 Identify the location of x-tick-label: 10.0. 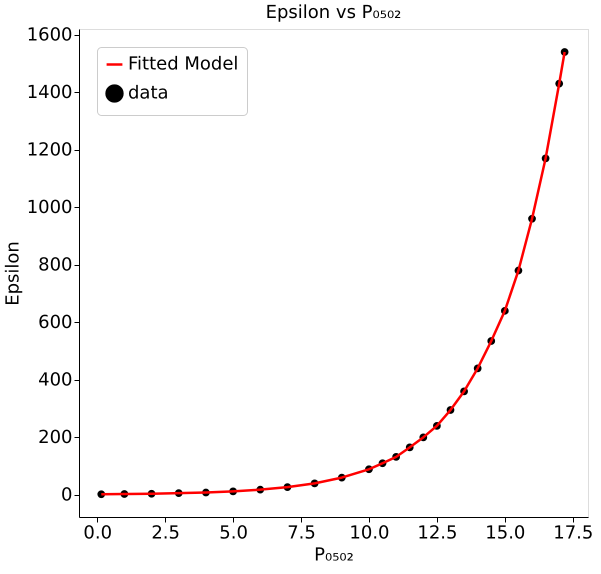
(369, 533).